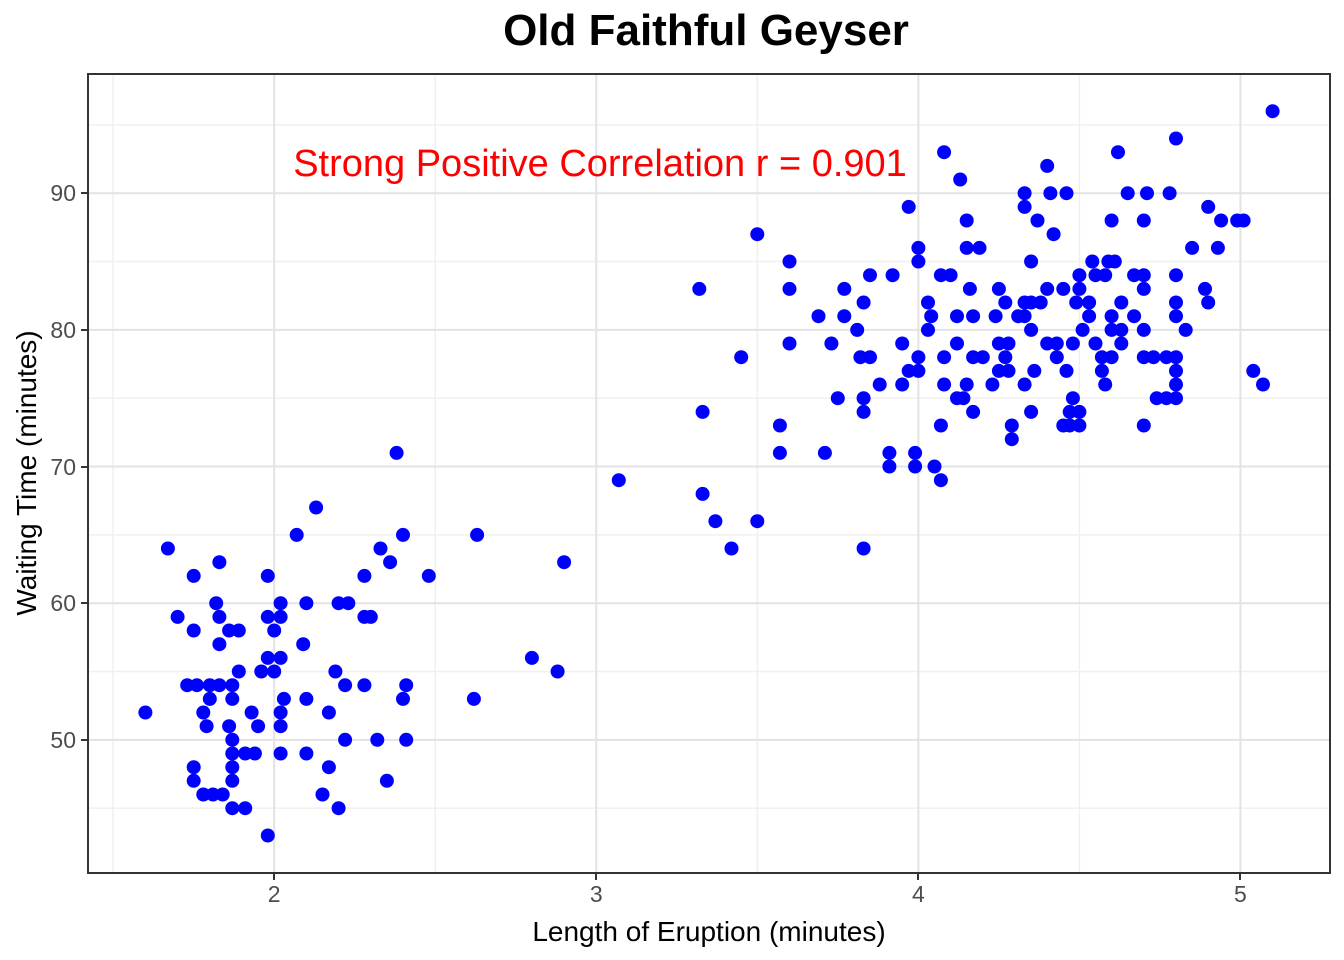 The image size is (1344, 960). What do you see at coordinates (596, 894) in the screenshot?
I see `x-tick-label: 3` at bounding box center [596, 894].